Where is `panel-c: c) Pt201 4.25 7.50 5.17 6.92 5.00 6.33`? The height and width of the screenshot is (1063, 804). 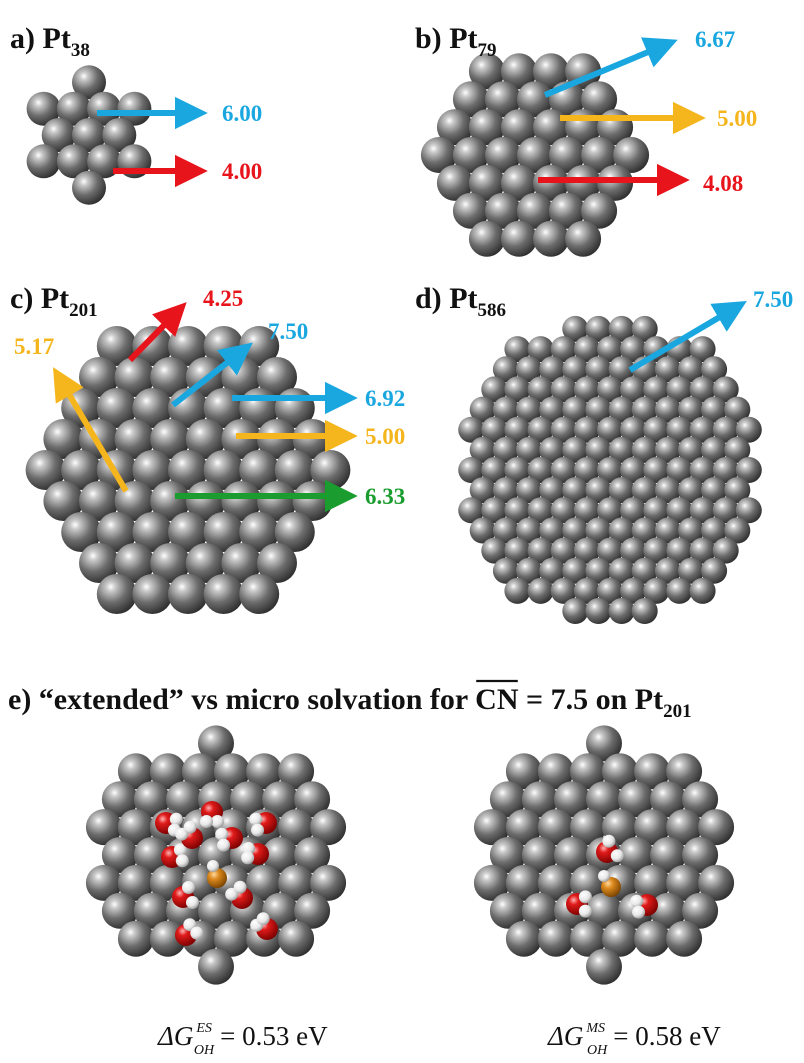
panel-c: c) Pt201 4.25 7.50 5.17 6.92 5.00 6.33 is located at coordinates (207, 397).